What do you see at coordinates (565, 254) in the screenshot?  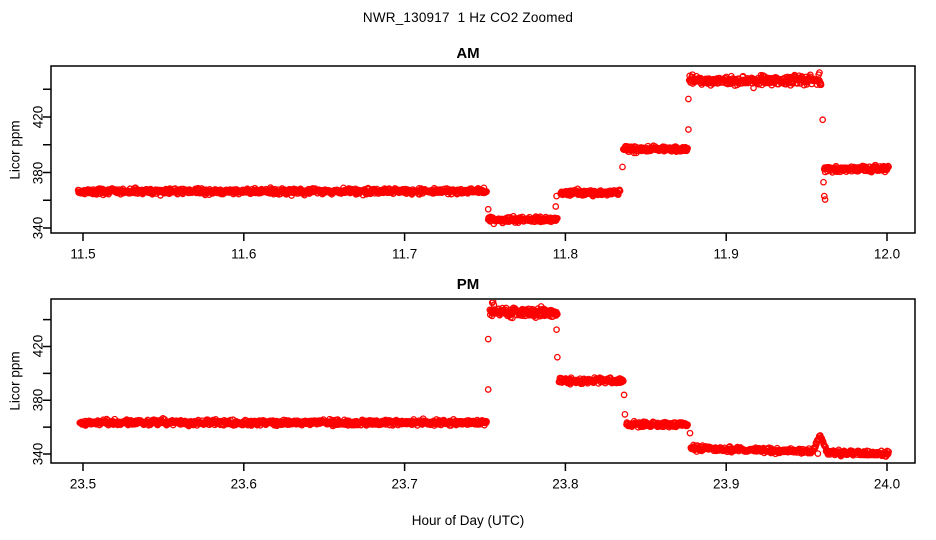 I see `x-tick-label: 11.8` at bounding box center [565, 254].